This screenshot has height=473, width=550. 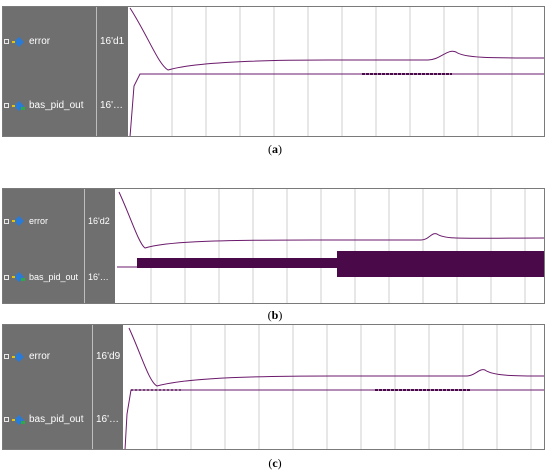 I want to click on panel-caption-b: (b), so click(x=275, y=315).